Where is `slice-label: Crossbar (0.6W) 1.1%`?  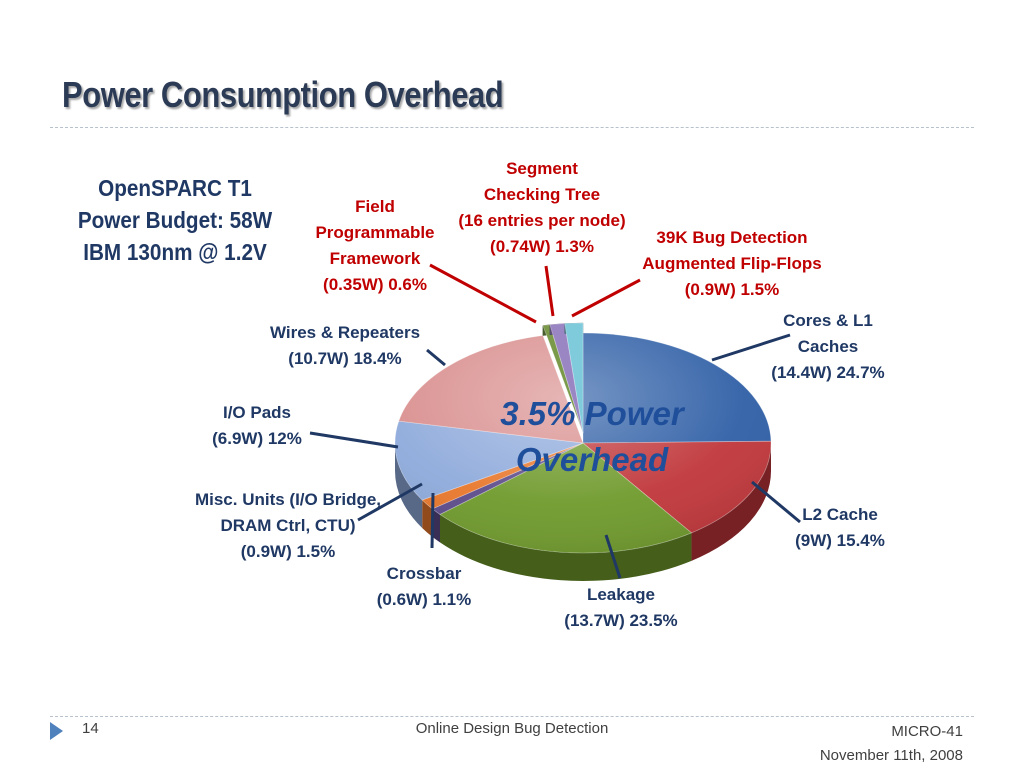
slice-label: Crossbar (0.6W) 1.1% is located at coordinates (424, 586).